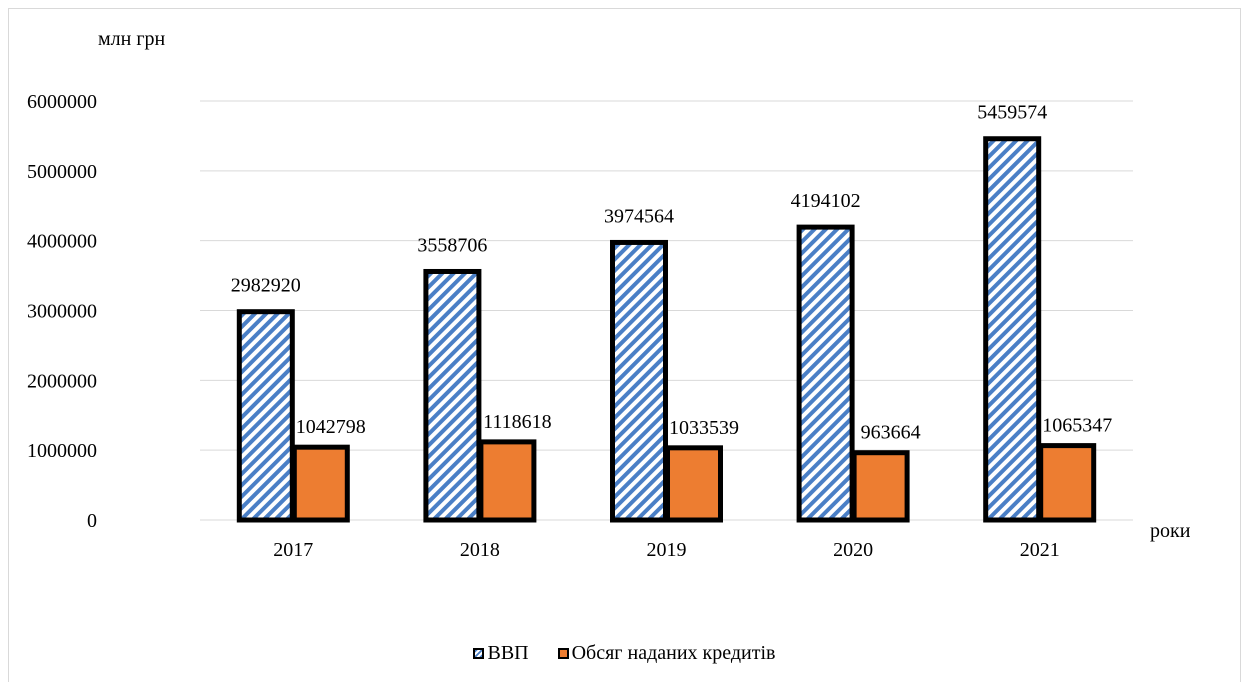 The width and height of the screenshot is (1249, 682). I want to click on y-tick-label: 4000000, so click(62, 242).